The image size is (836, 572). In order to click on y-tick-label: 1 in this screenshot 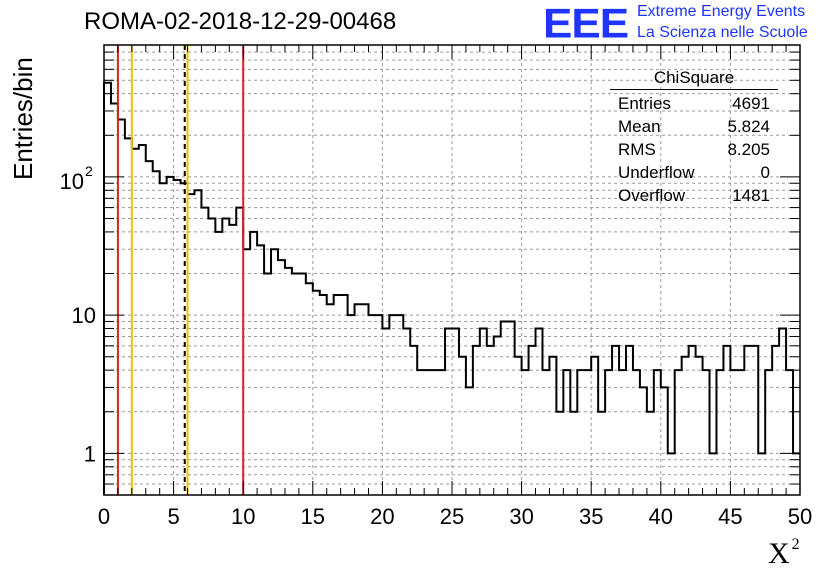, I will do `click(90, 453)`.